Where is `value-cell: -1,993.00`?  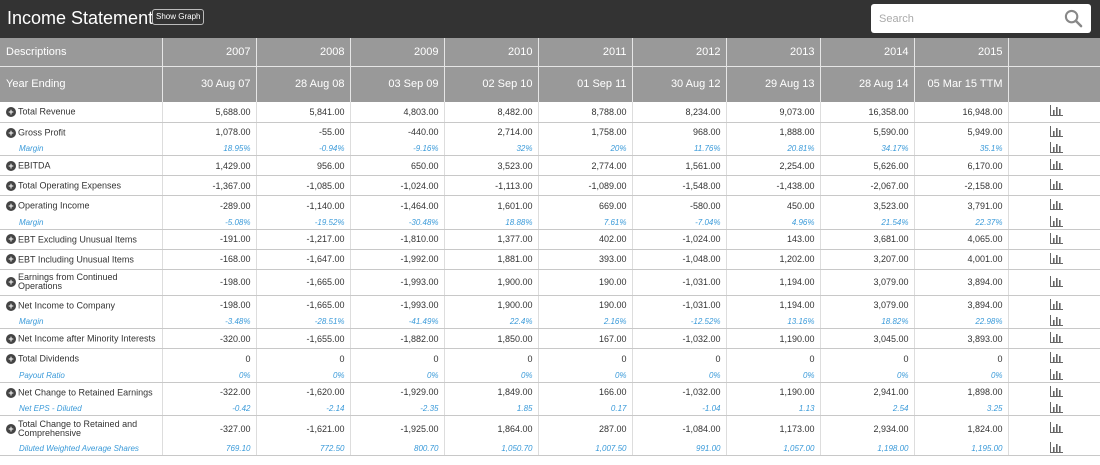 value-cell: -1,993.00 is located at coordinates (397, 282).